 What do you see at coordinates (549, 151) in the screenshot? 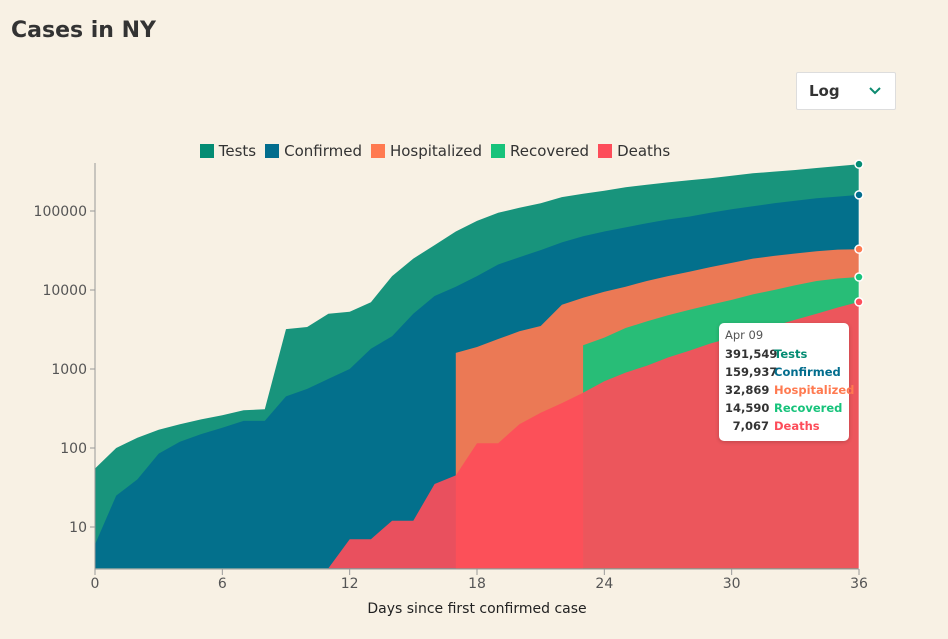
I see `legend-label-recovered: Recovered` at bounding box center [549, 151].